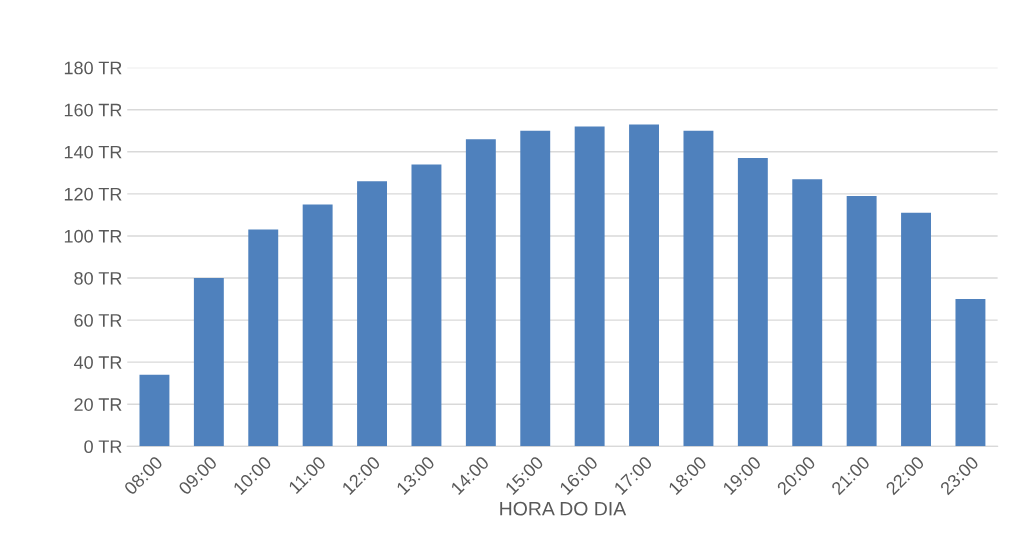 The width and height of the screenshot is (1018, 541). What do you see at coordinates (93, 194) in the screenshot?
I see `y-tick-label: 120 TR` at bounding box center [93, 194].